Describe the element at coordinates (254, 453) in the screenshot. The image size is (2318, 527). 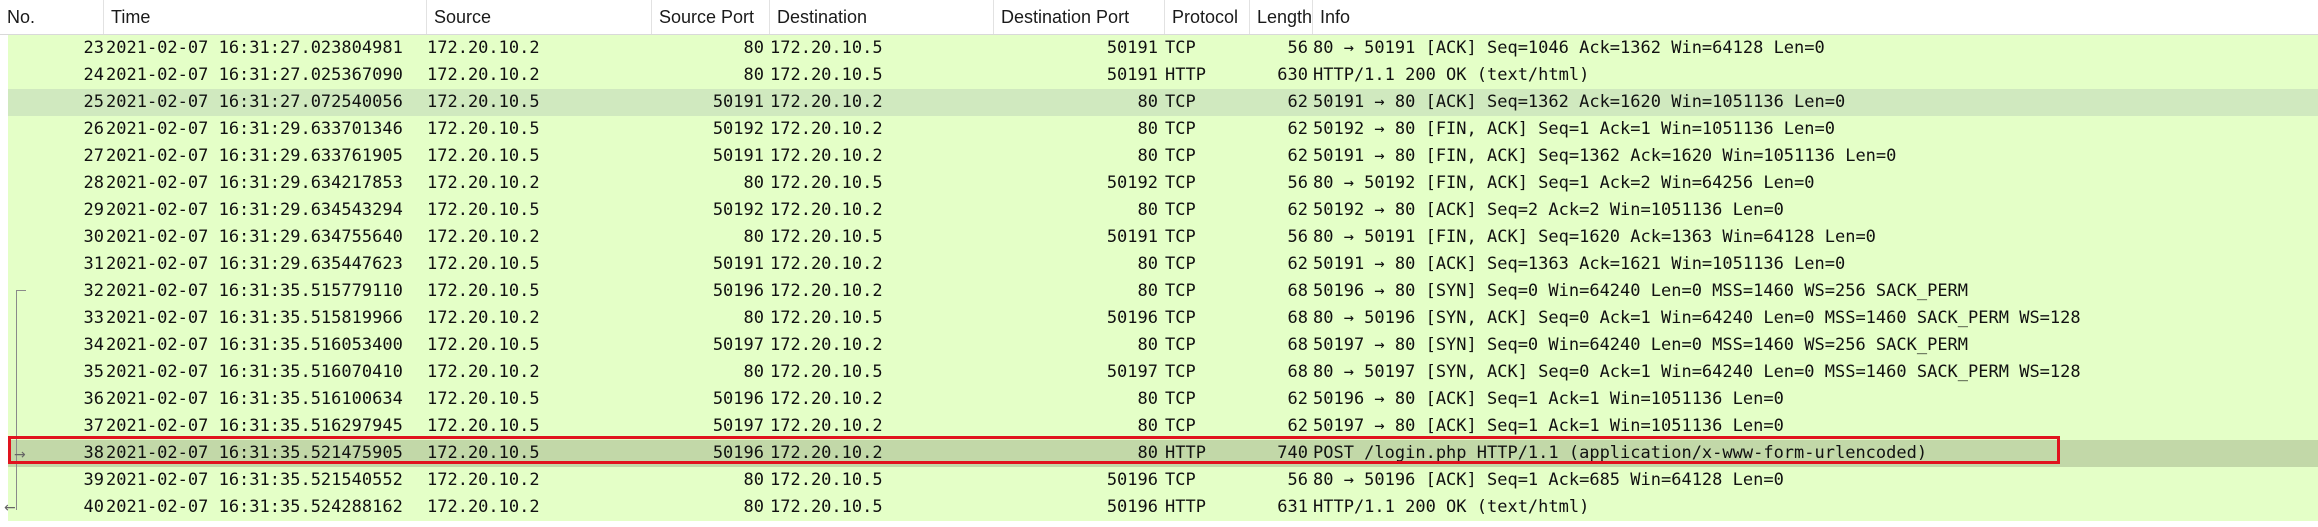
I see `cell-time: 2021-02-07 16:31:35.521475905` at that location.